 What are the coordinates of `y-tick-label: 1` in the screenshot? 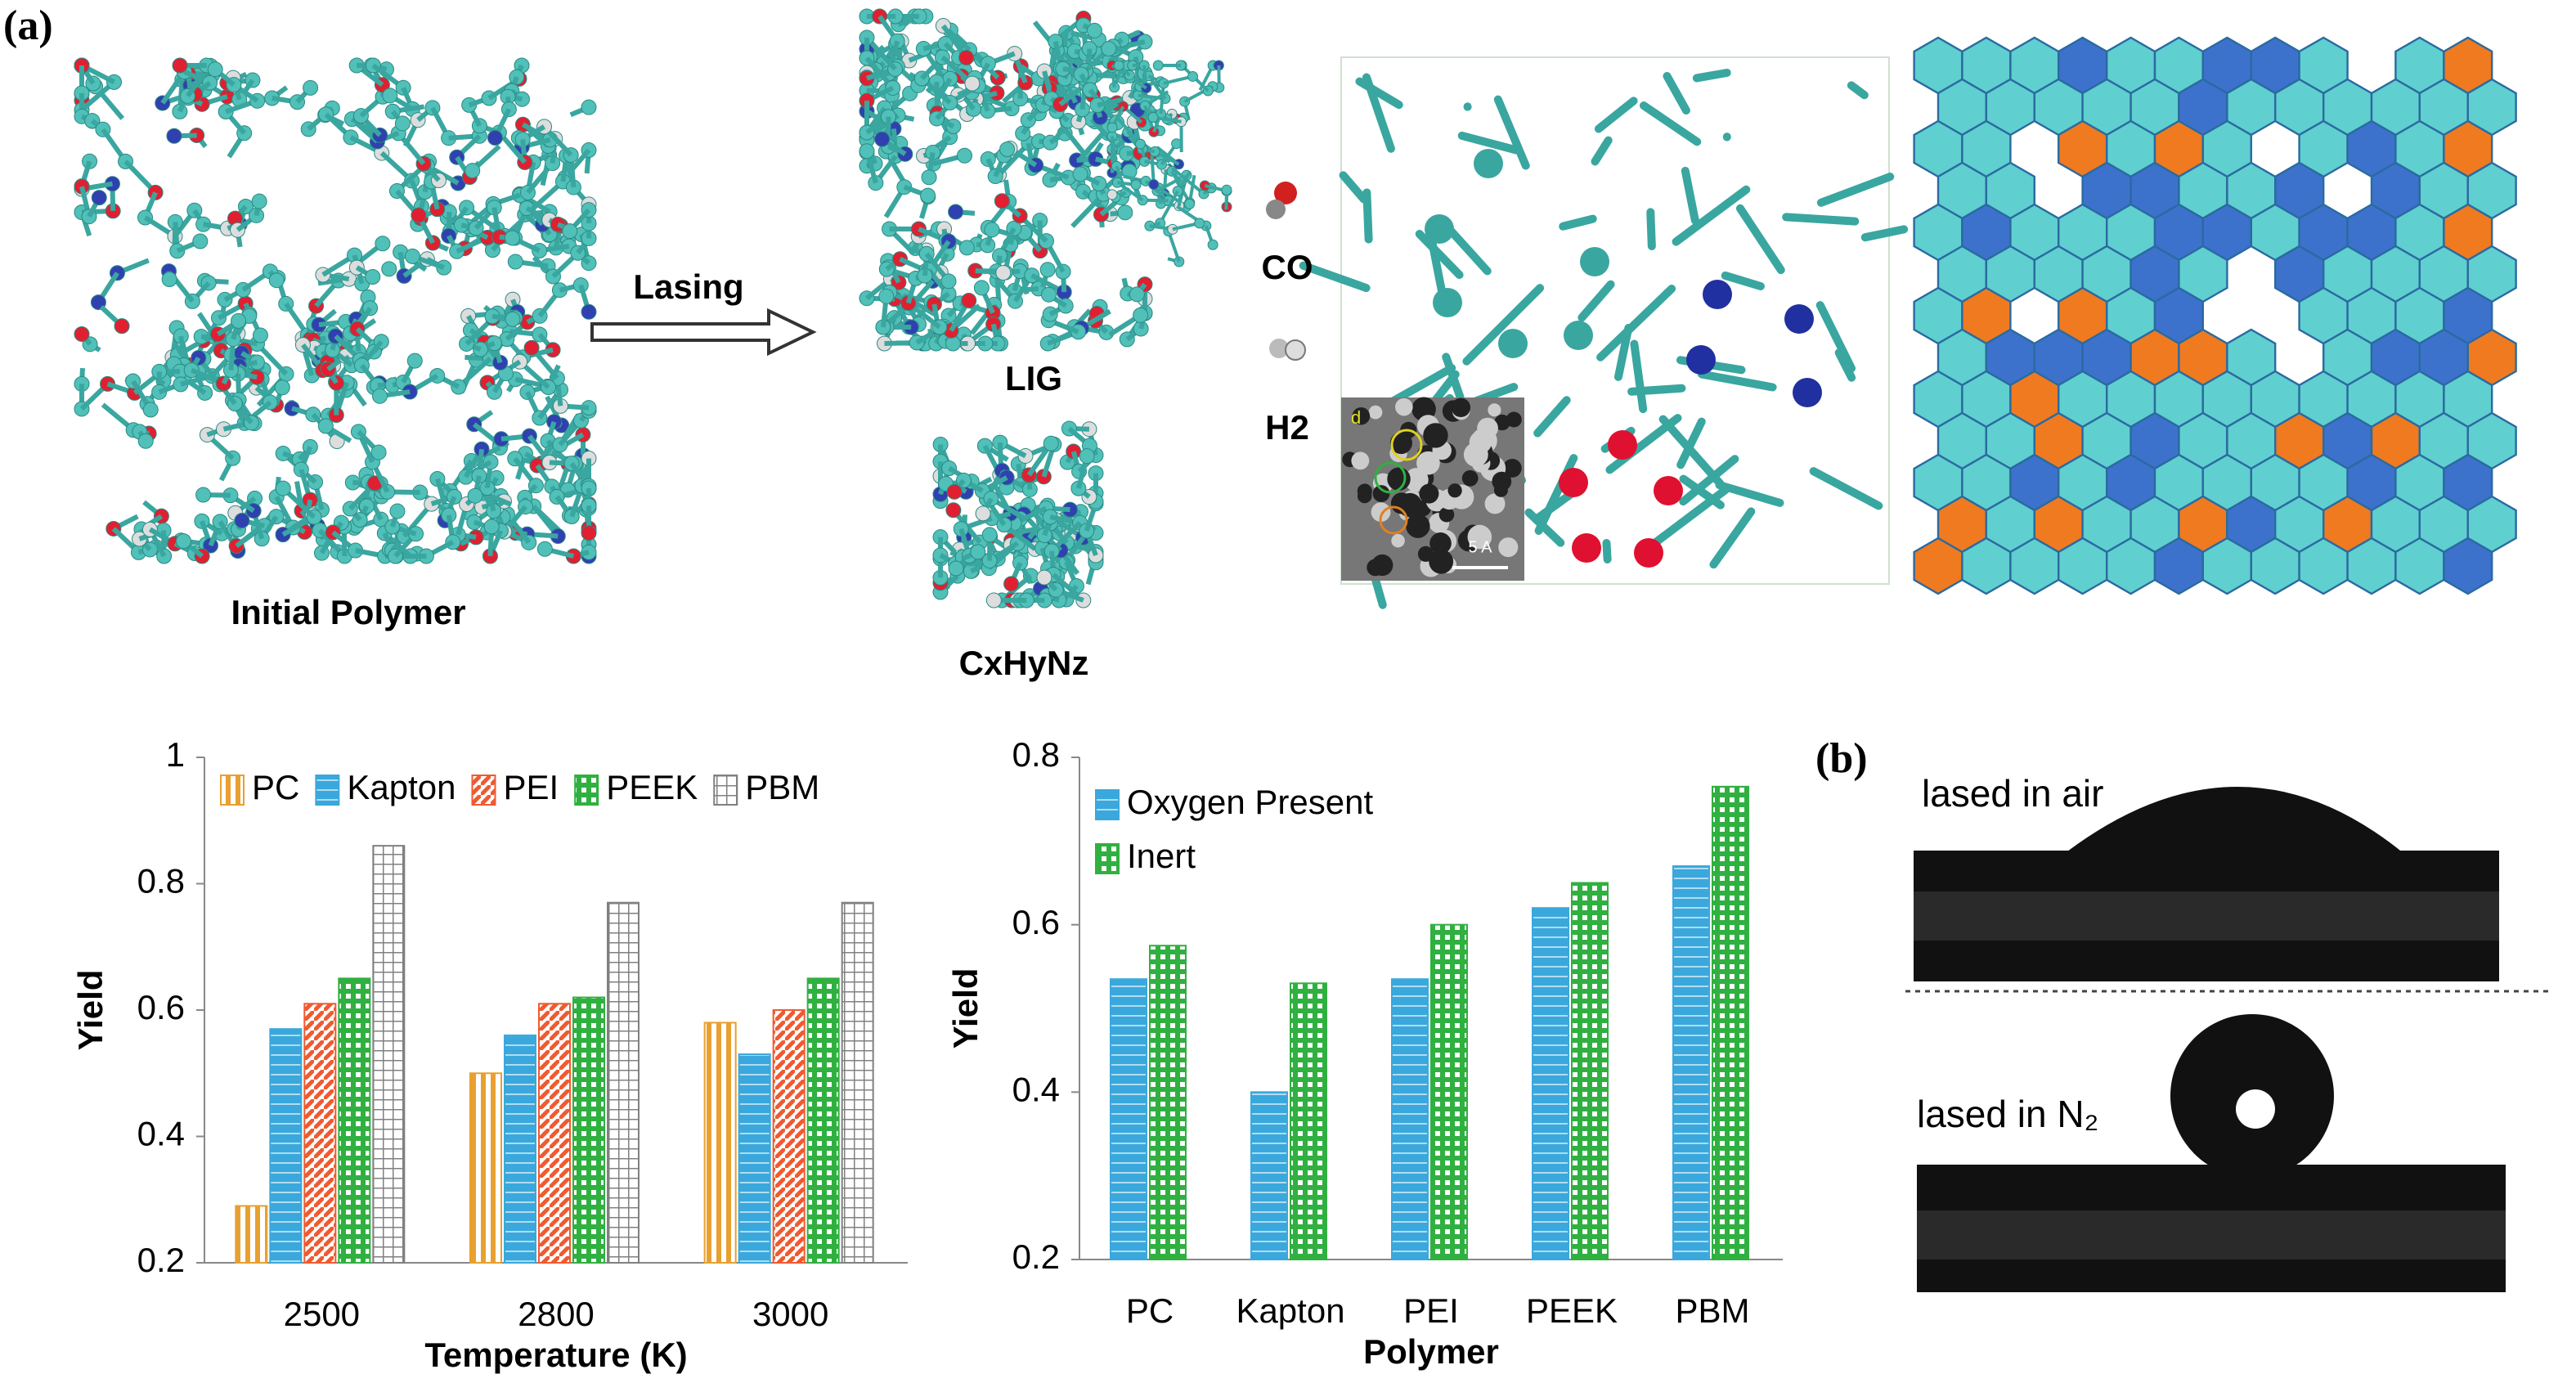 It's located at (175, 754).